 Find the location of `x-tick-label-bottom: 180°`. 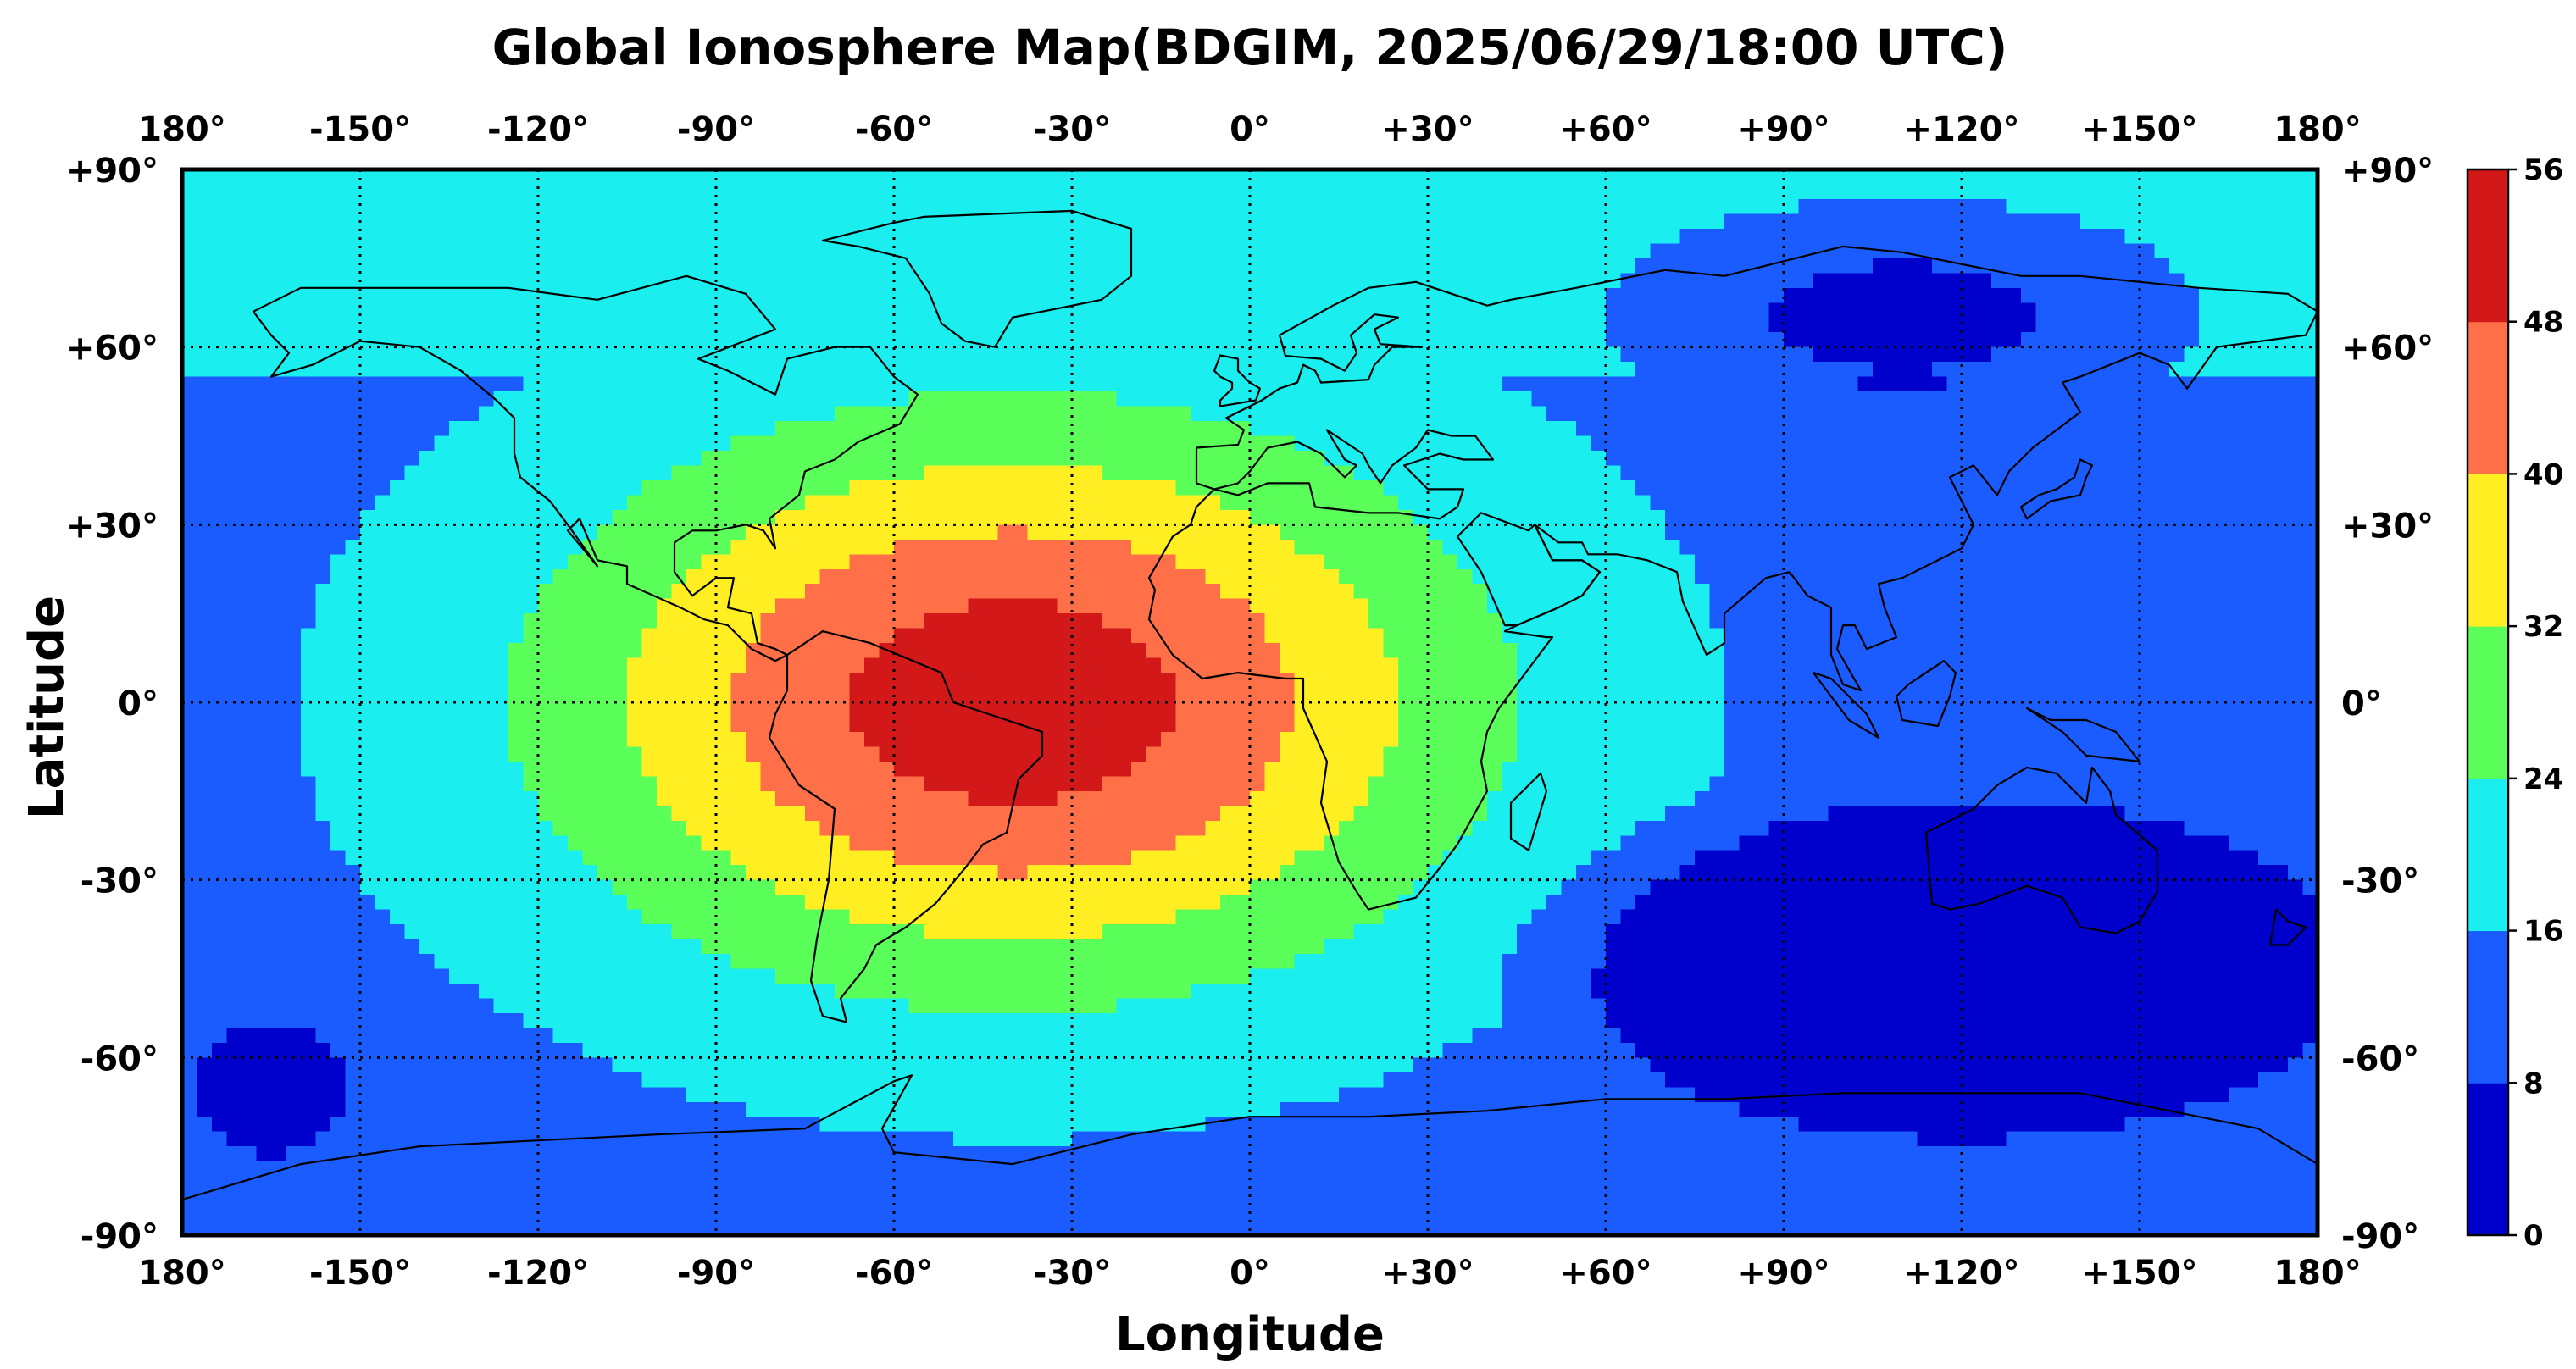

x-tick-label-bottom: 180° is located at coordinates (2317, 1273).